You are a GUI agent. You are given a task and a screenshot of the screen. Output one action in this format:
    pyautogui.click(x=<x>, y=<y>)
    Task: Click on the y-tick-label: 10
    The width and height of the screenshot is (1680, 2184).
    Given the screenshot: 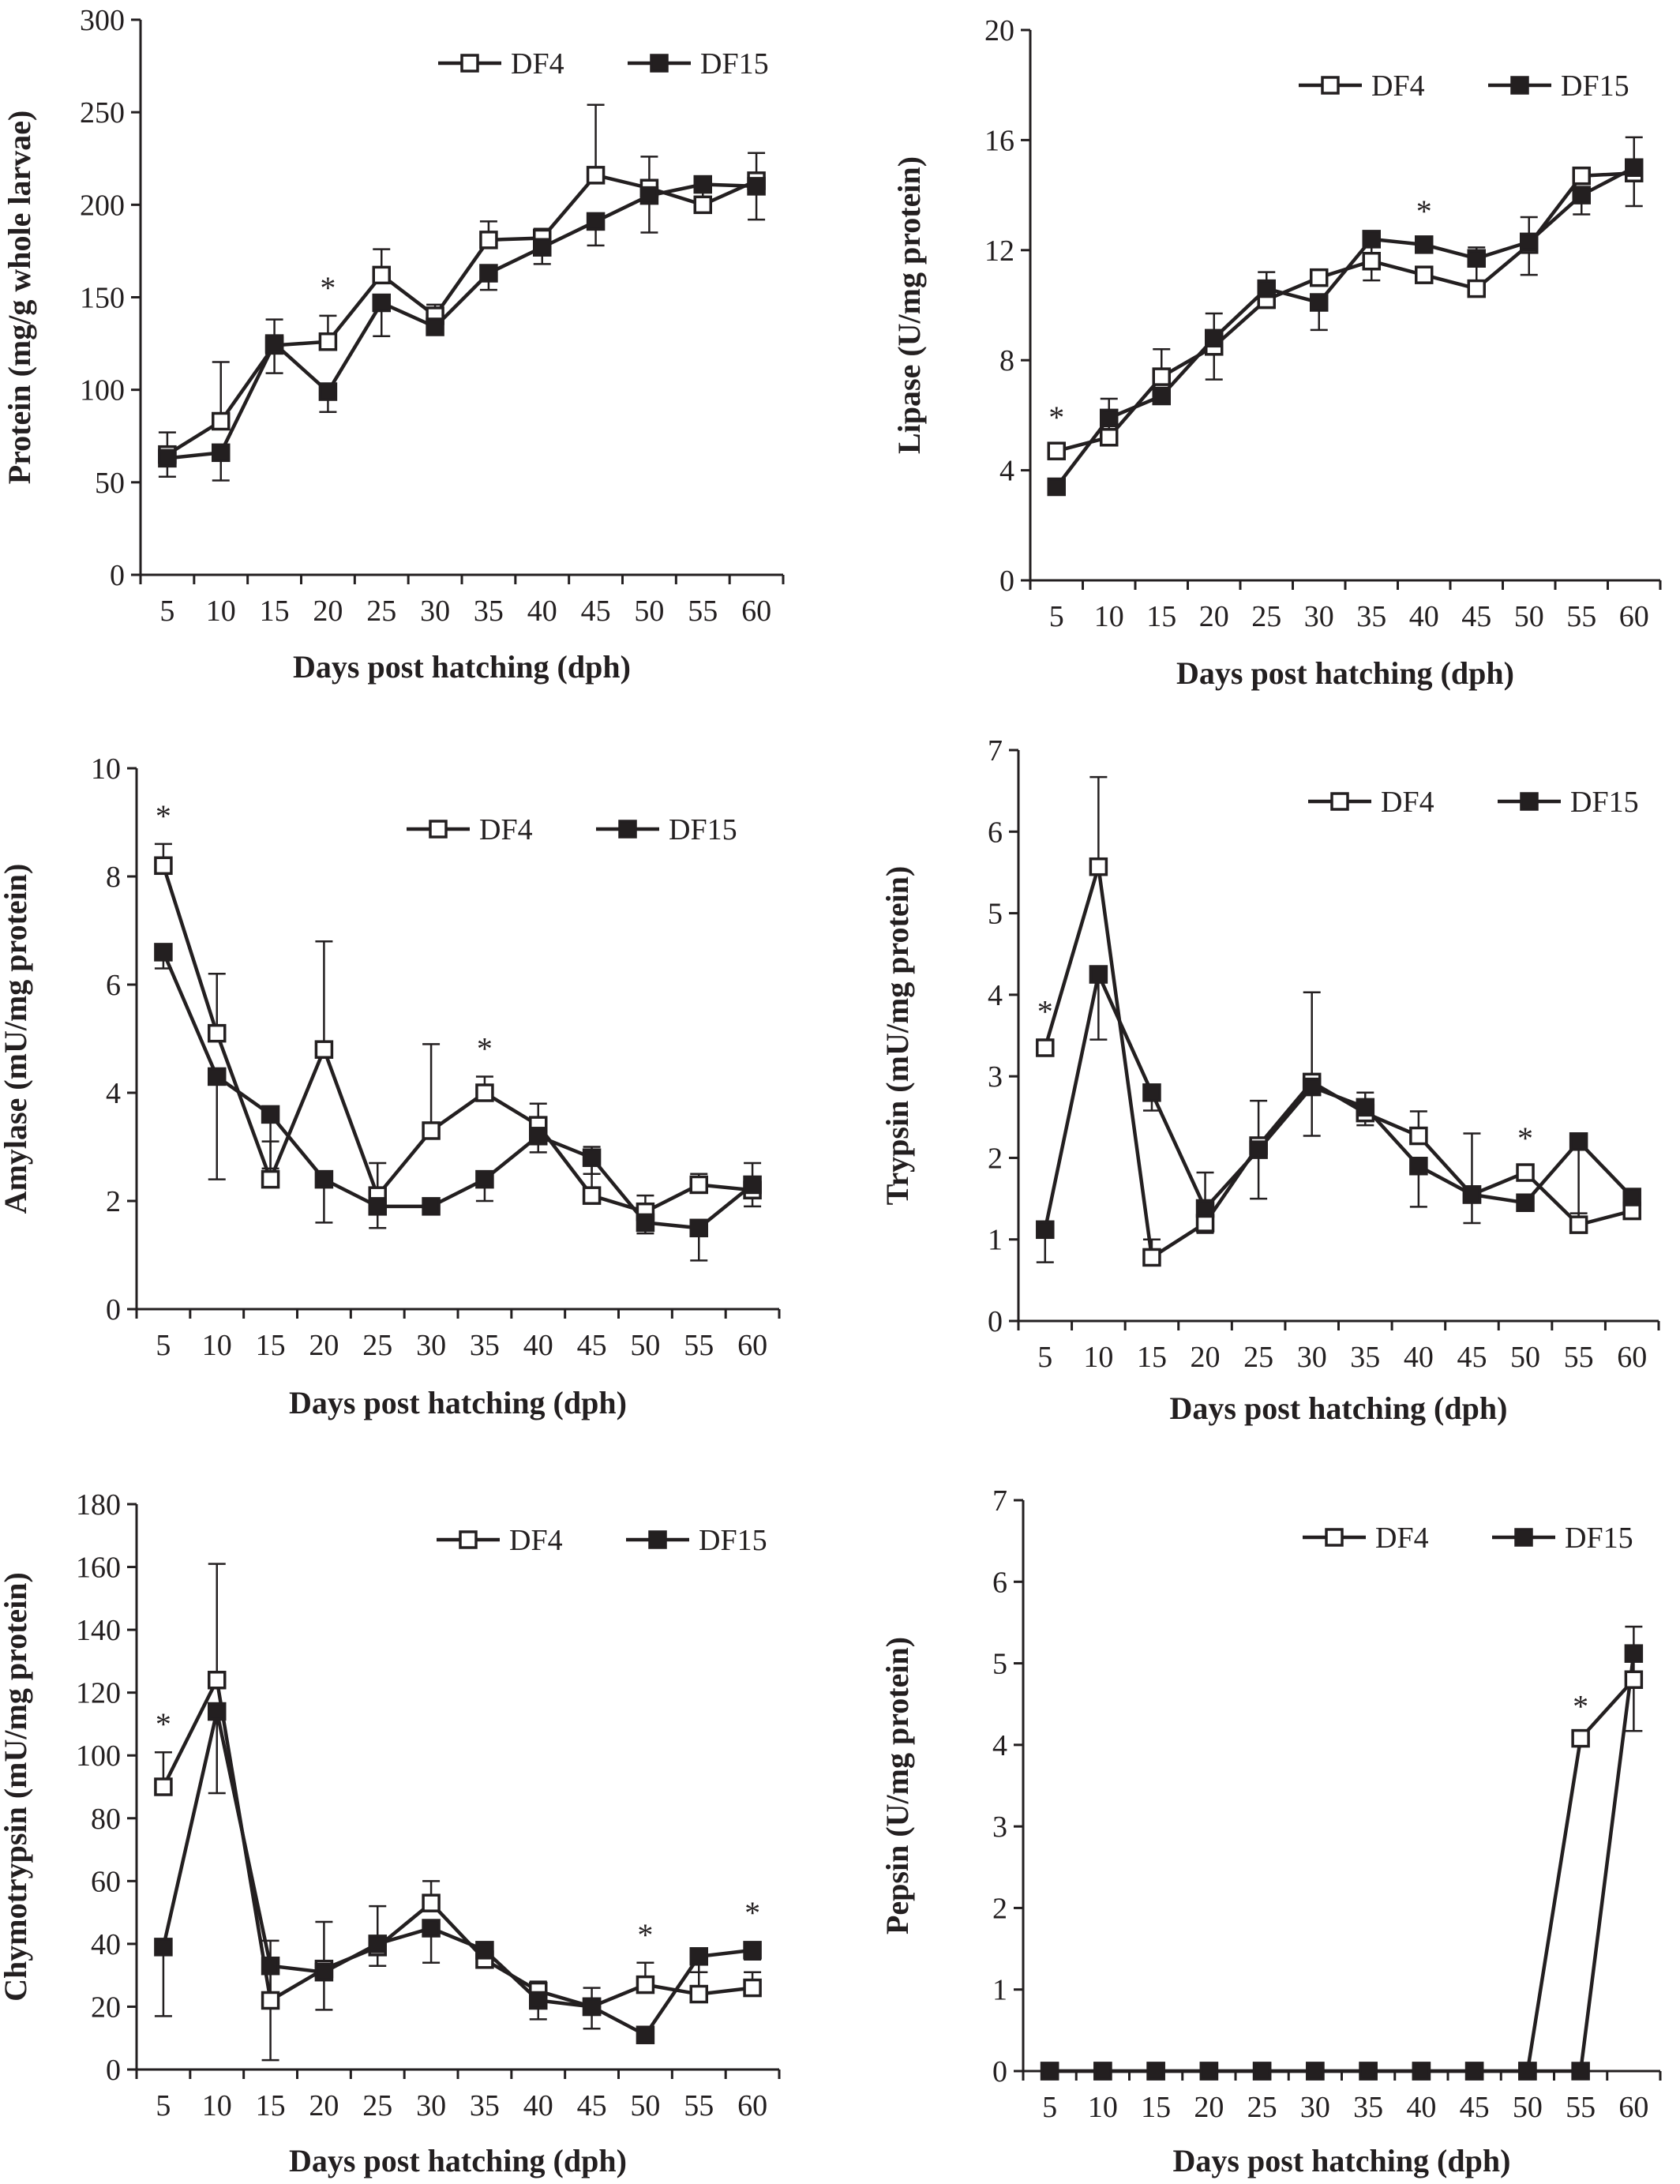 What is the action you would take?
    pyautogui.click(x=106, y=769)
    